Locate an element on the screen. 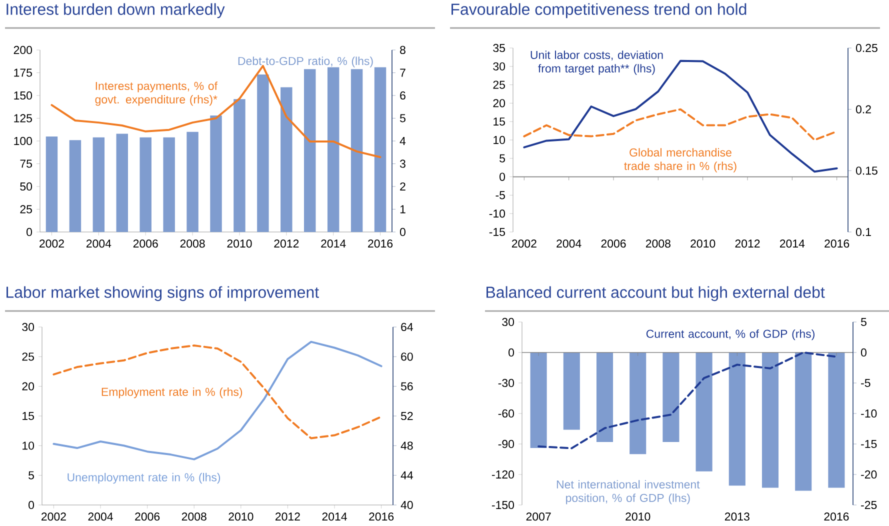 The width and height of the screenshot is (889, 526). y-tick-label: 175 is located at coordinates (23, 72).